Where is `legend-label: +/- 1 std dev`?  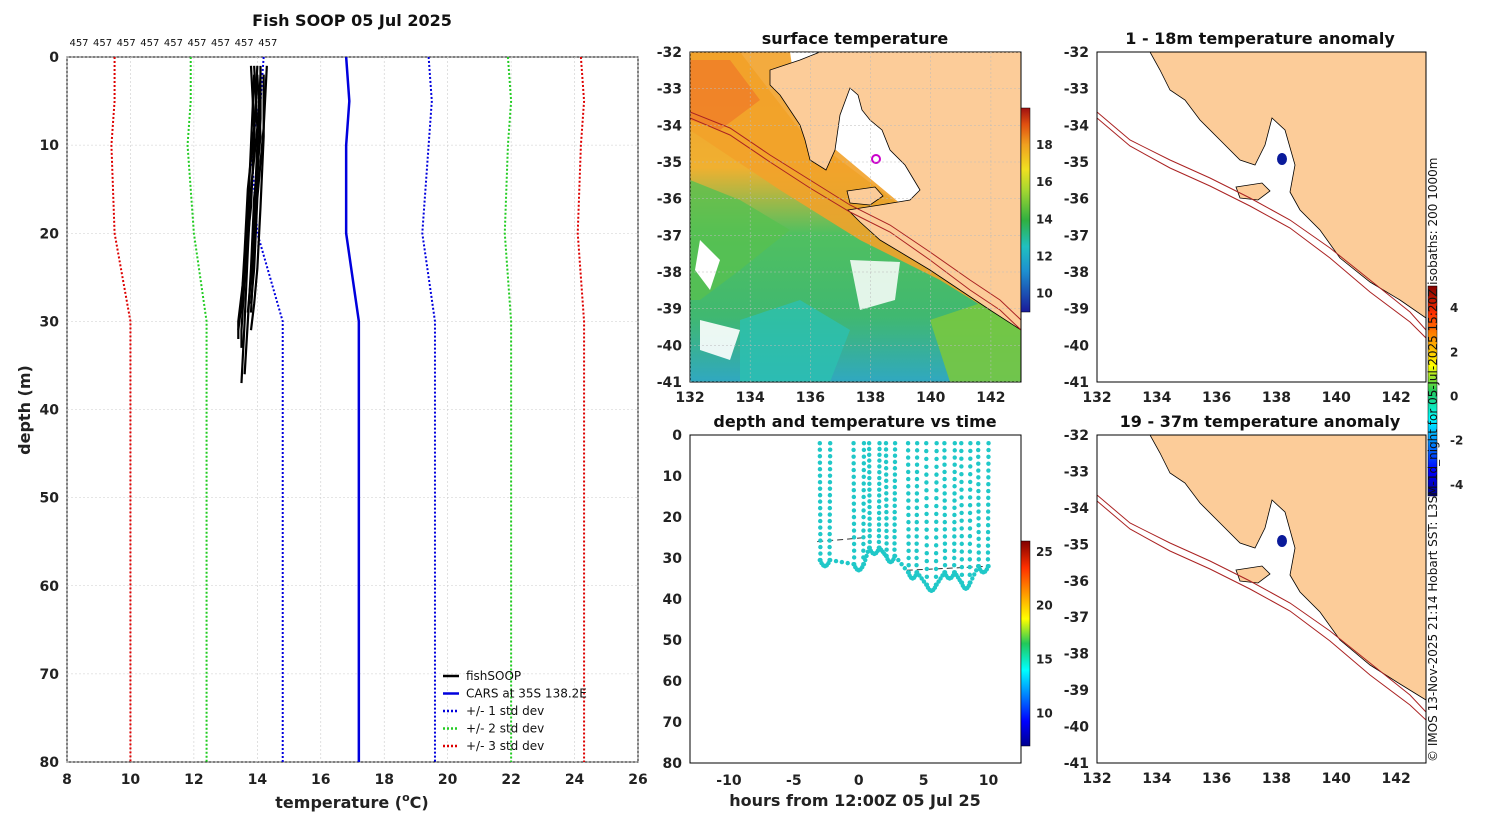
legend-label: +/- 1 std dev is located at coordinates (505, 711).